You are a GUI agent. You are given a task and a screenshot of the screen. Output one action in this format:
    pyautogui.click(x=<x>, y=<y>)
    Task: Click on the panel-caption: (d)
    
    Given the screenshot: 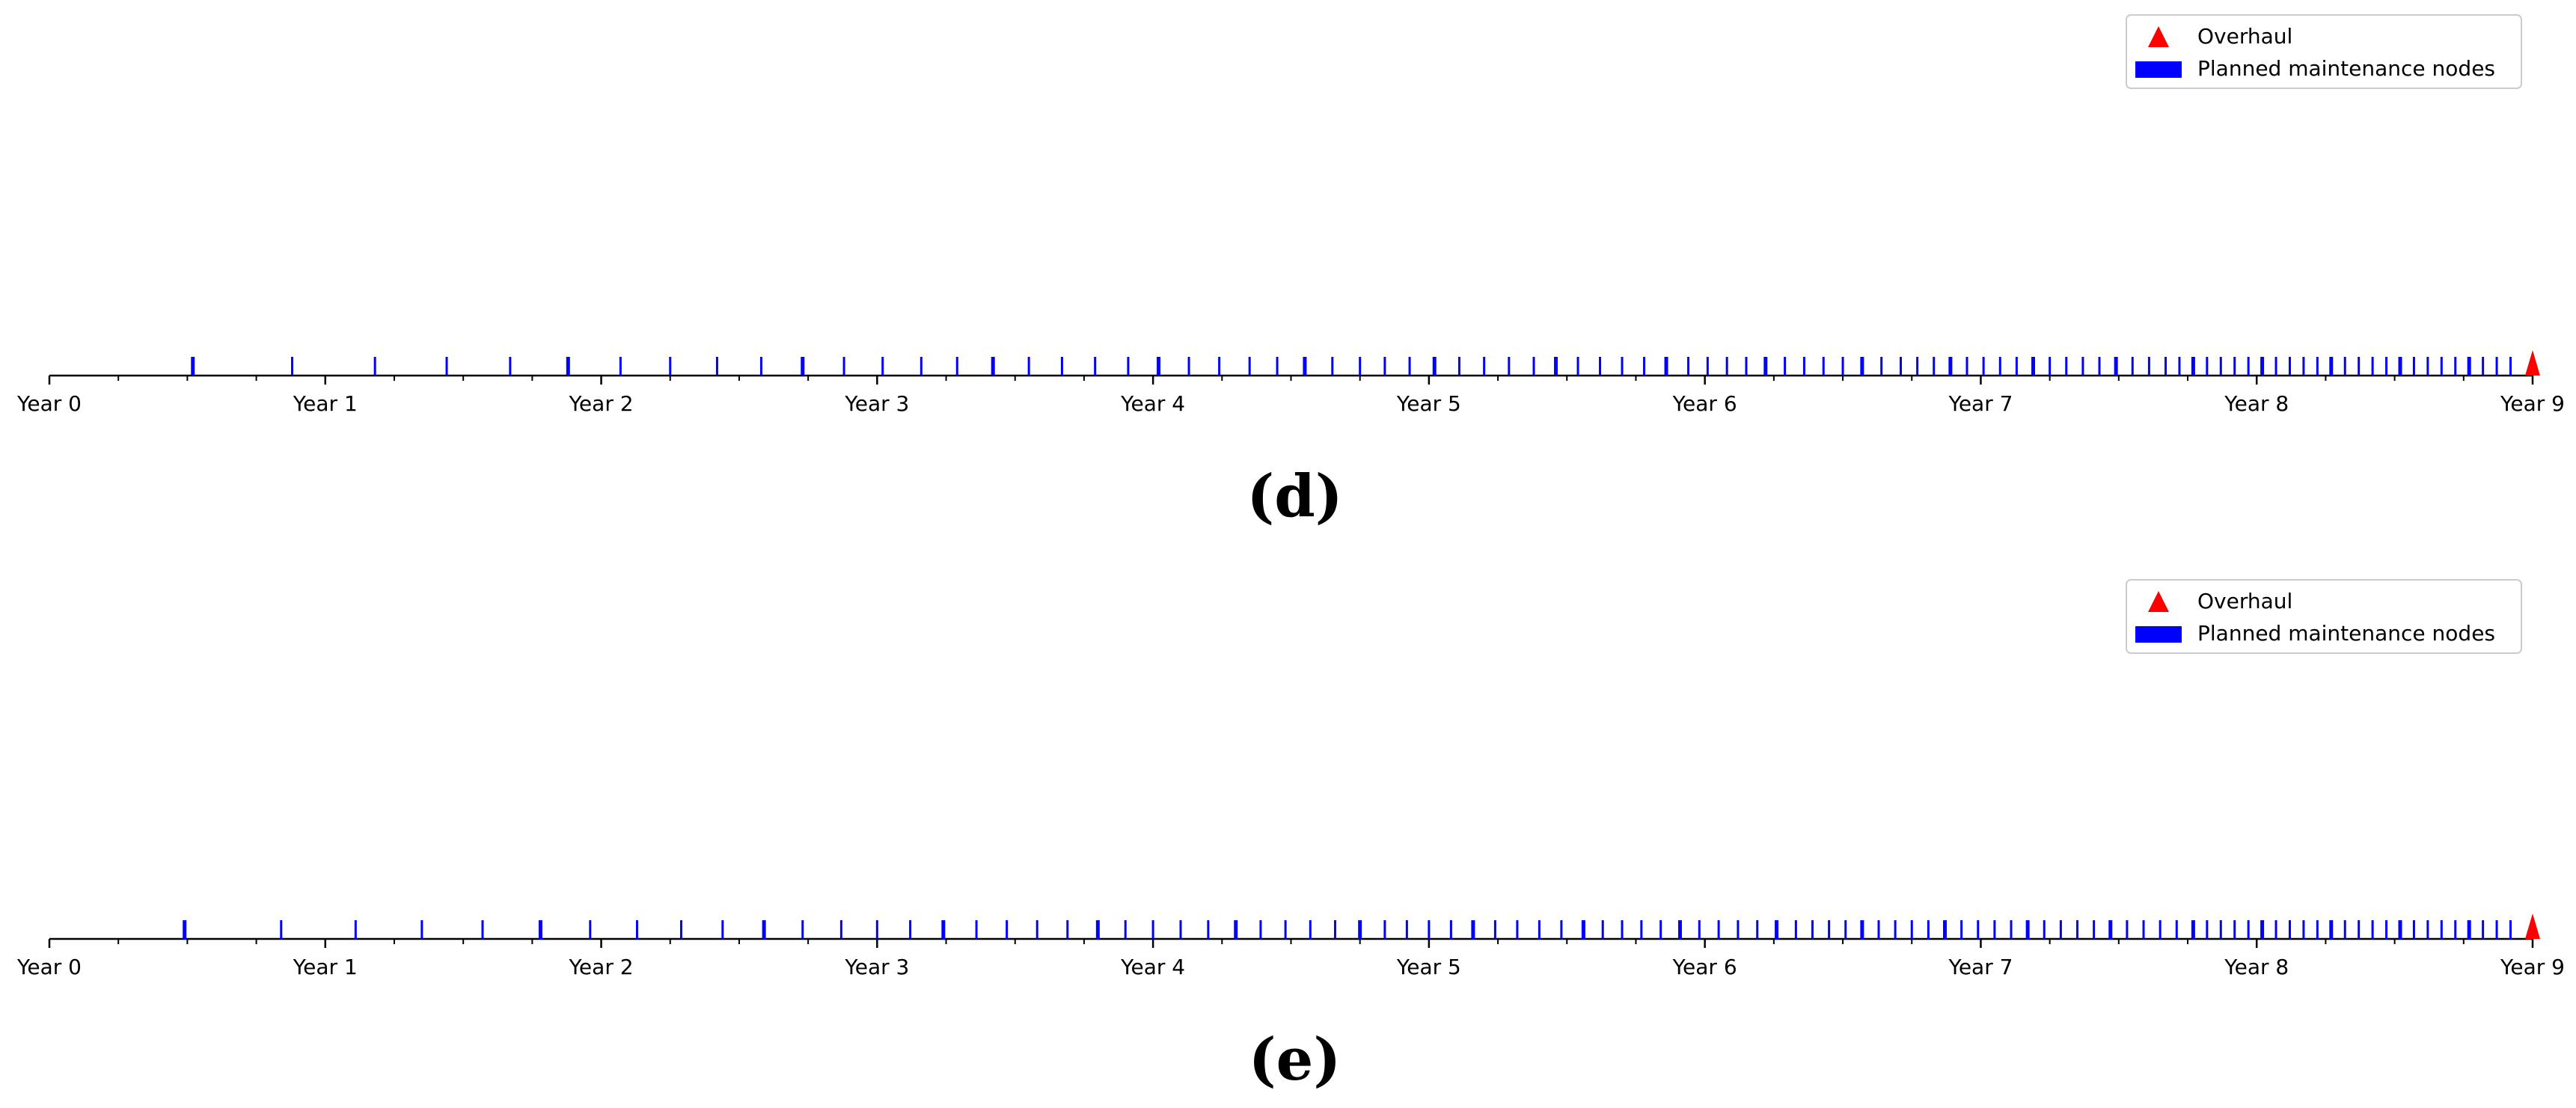 What is the action you would take?
    pyautogui.click(x=1294, y=496)
    